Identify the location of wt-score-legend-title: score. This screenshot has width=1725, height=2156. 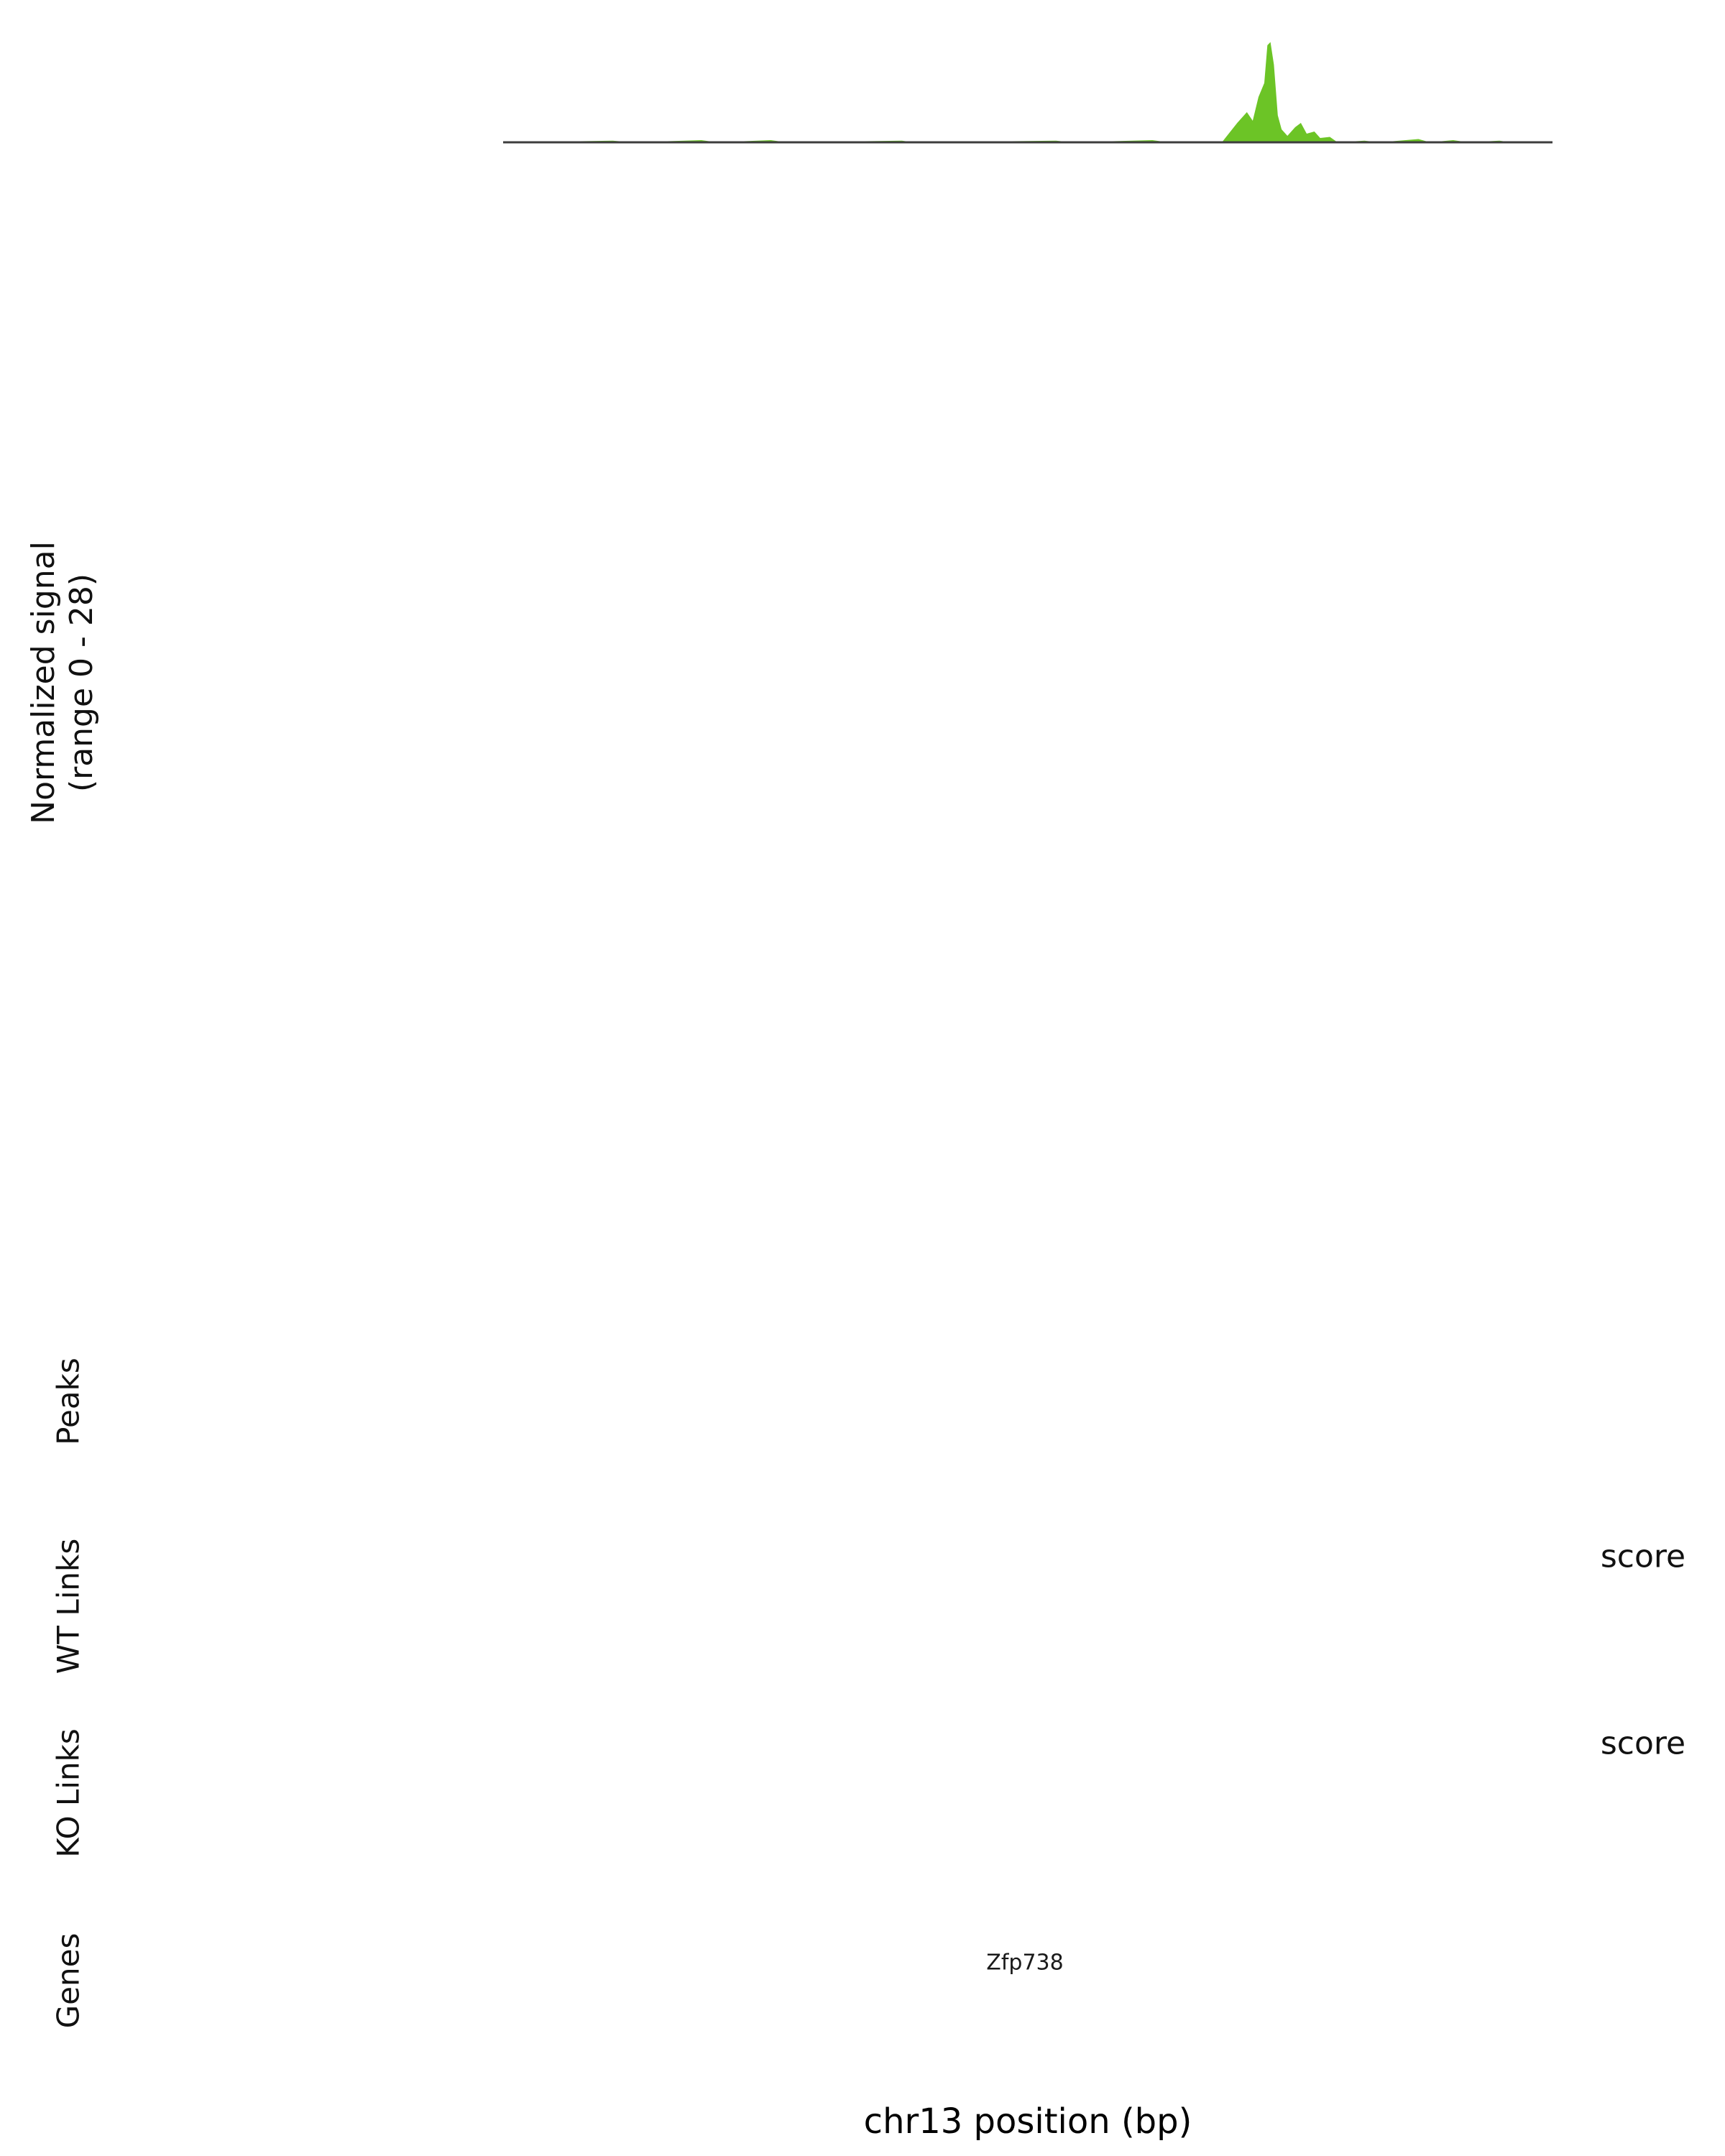
(1643, 1557).